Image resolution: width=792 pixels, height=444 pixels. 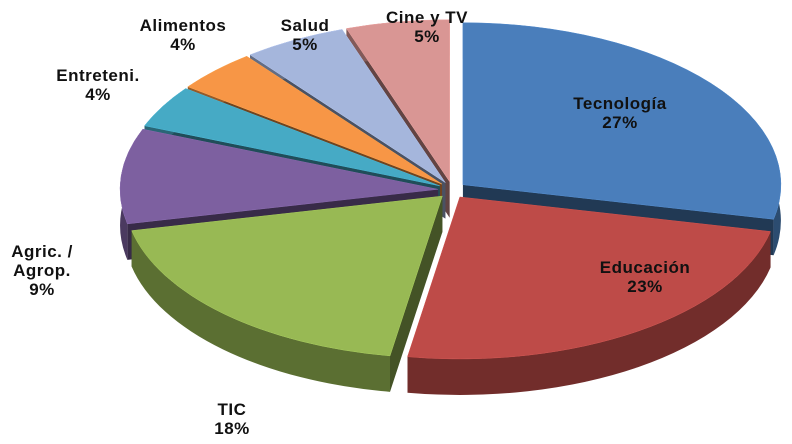 I want to click on slice-wall, so click(x=261, y=311).